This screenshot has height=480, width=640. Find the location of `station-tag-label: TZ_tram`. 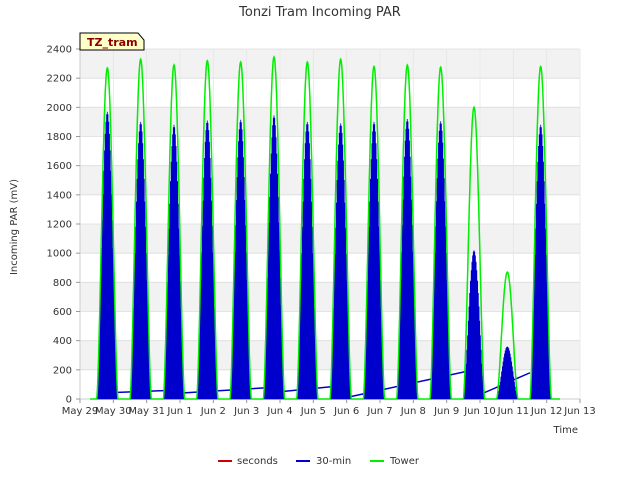

station-tag-label: TZ_tram is located at coordinates (112, 42).